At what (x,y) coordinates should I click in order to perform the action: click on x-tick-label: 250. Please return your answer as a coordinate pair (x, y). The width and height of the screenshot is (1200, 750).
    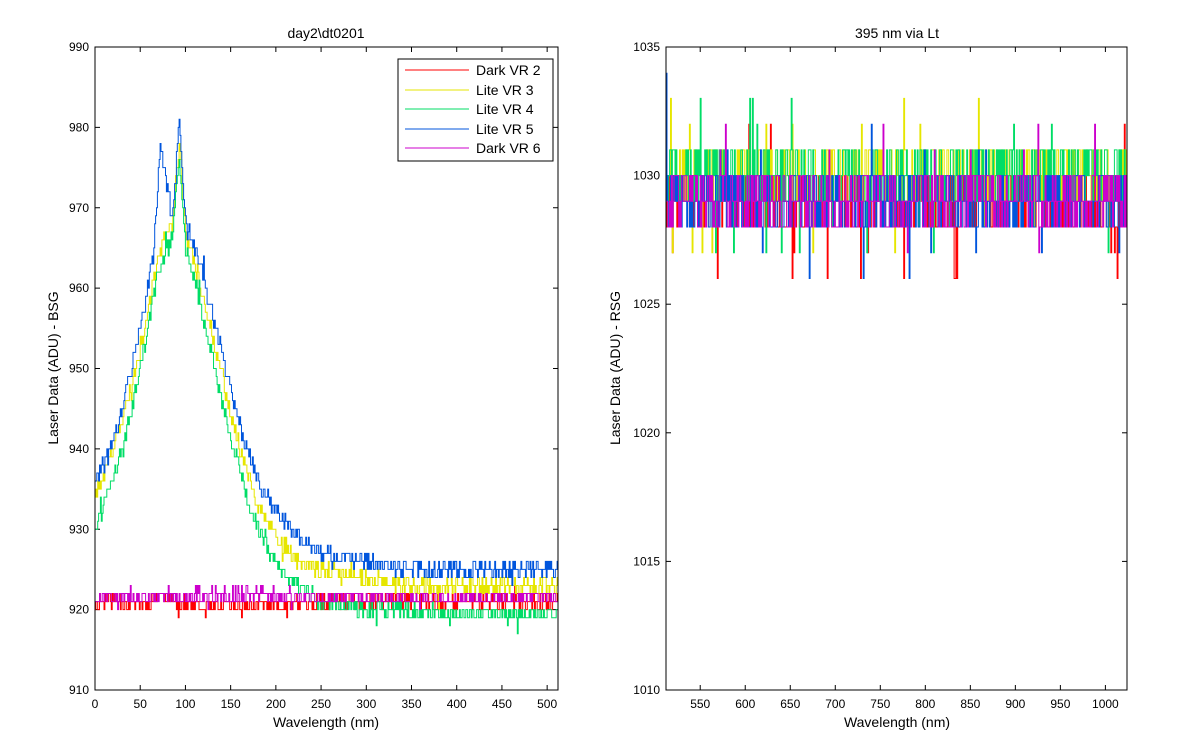
    Looking at the image, I should click on (321, 704).